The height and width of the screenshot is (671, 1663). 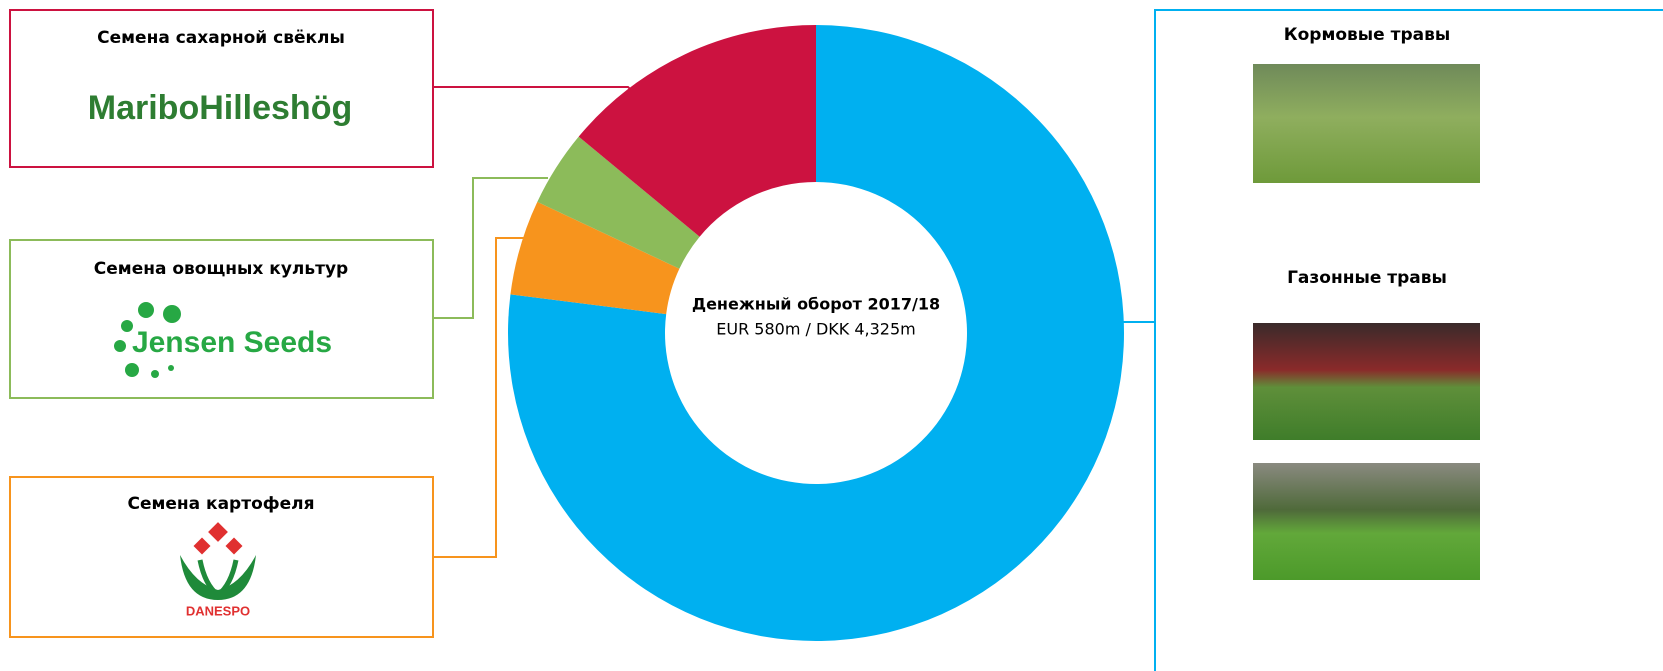 I want to click on box, so click(x=221, y=88).